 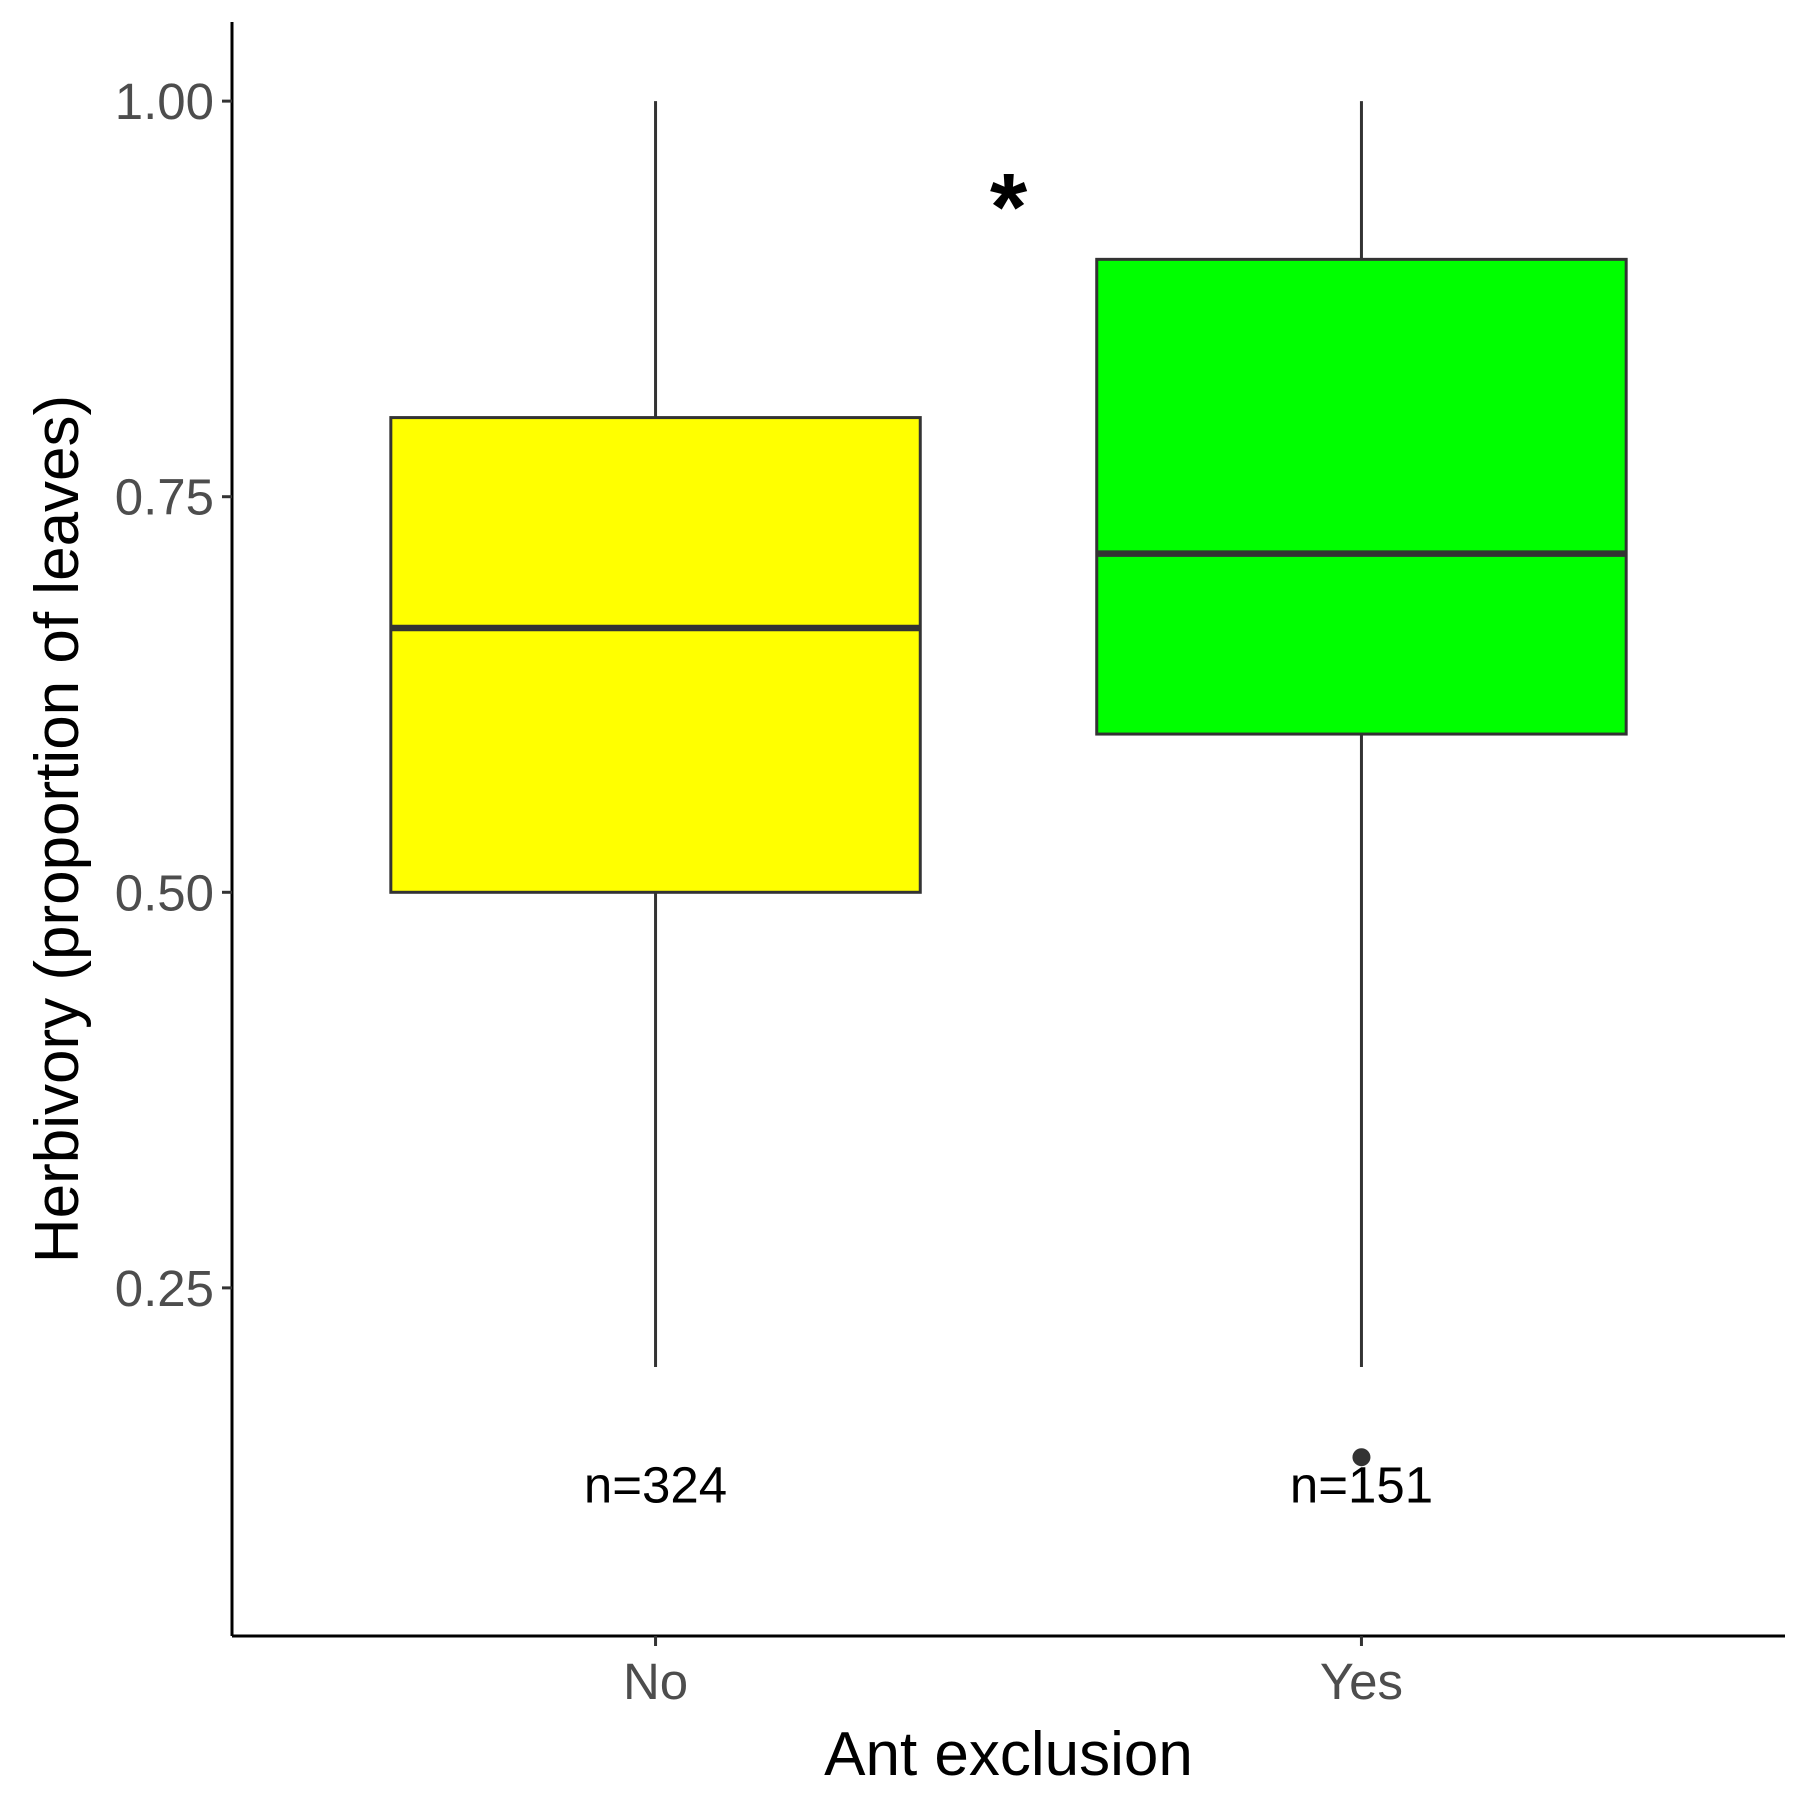 What do you see at coordinates (174, 829) in the screenshot?
I see `y-axis: 0.25 0.50 0.75 1.00` at bounding box center [174, 829].